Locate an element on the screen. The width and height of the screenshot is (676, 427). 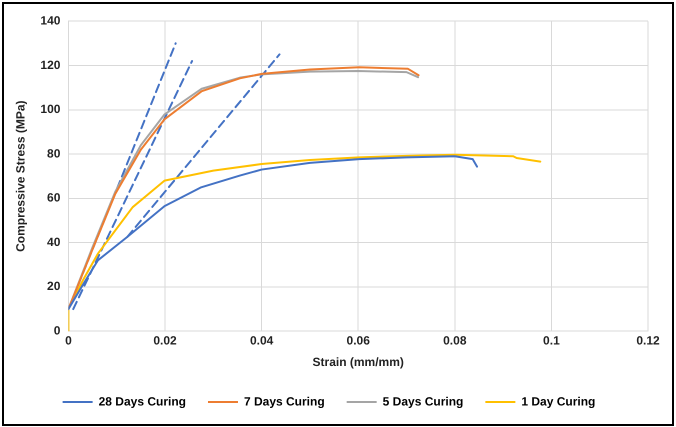
y-tick-label: 100 is located at coordinates (50, 109).